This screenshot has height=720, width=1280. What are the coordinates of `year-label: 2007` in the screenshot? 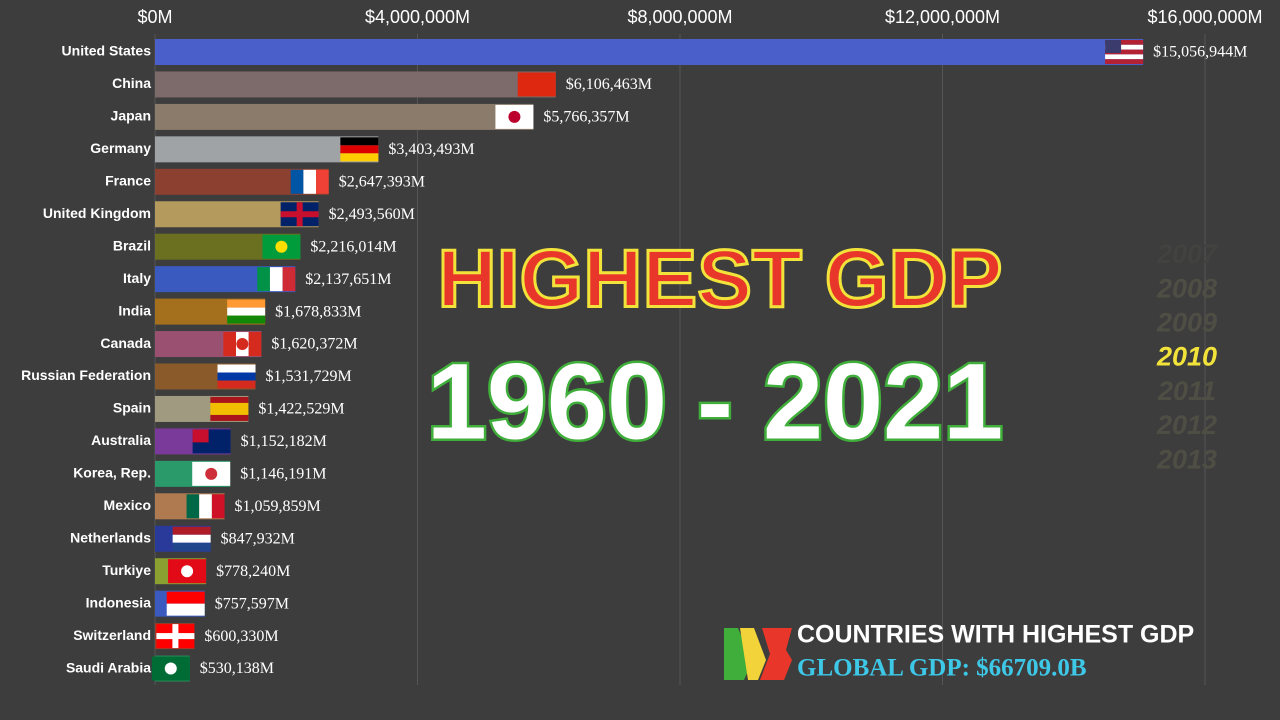 It's located at (1187, 254).